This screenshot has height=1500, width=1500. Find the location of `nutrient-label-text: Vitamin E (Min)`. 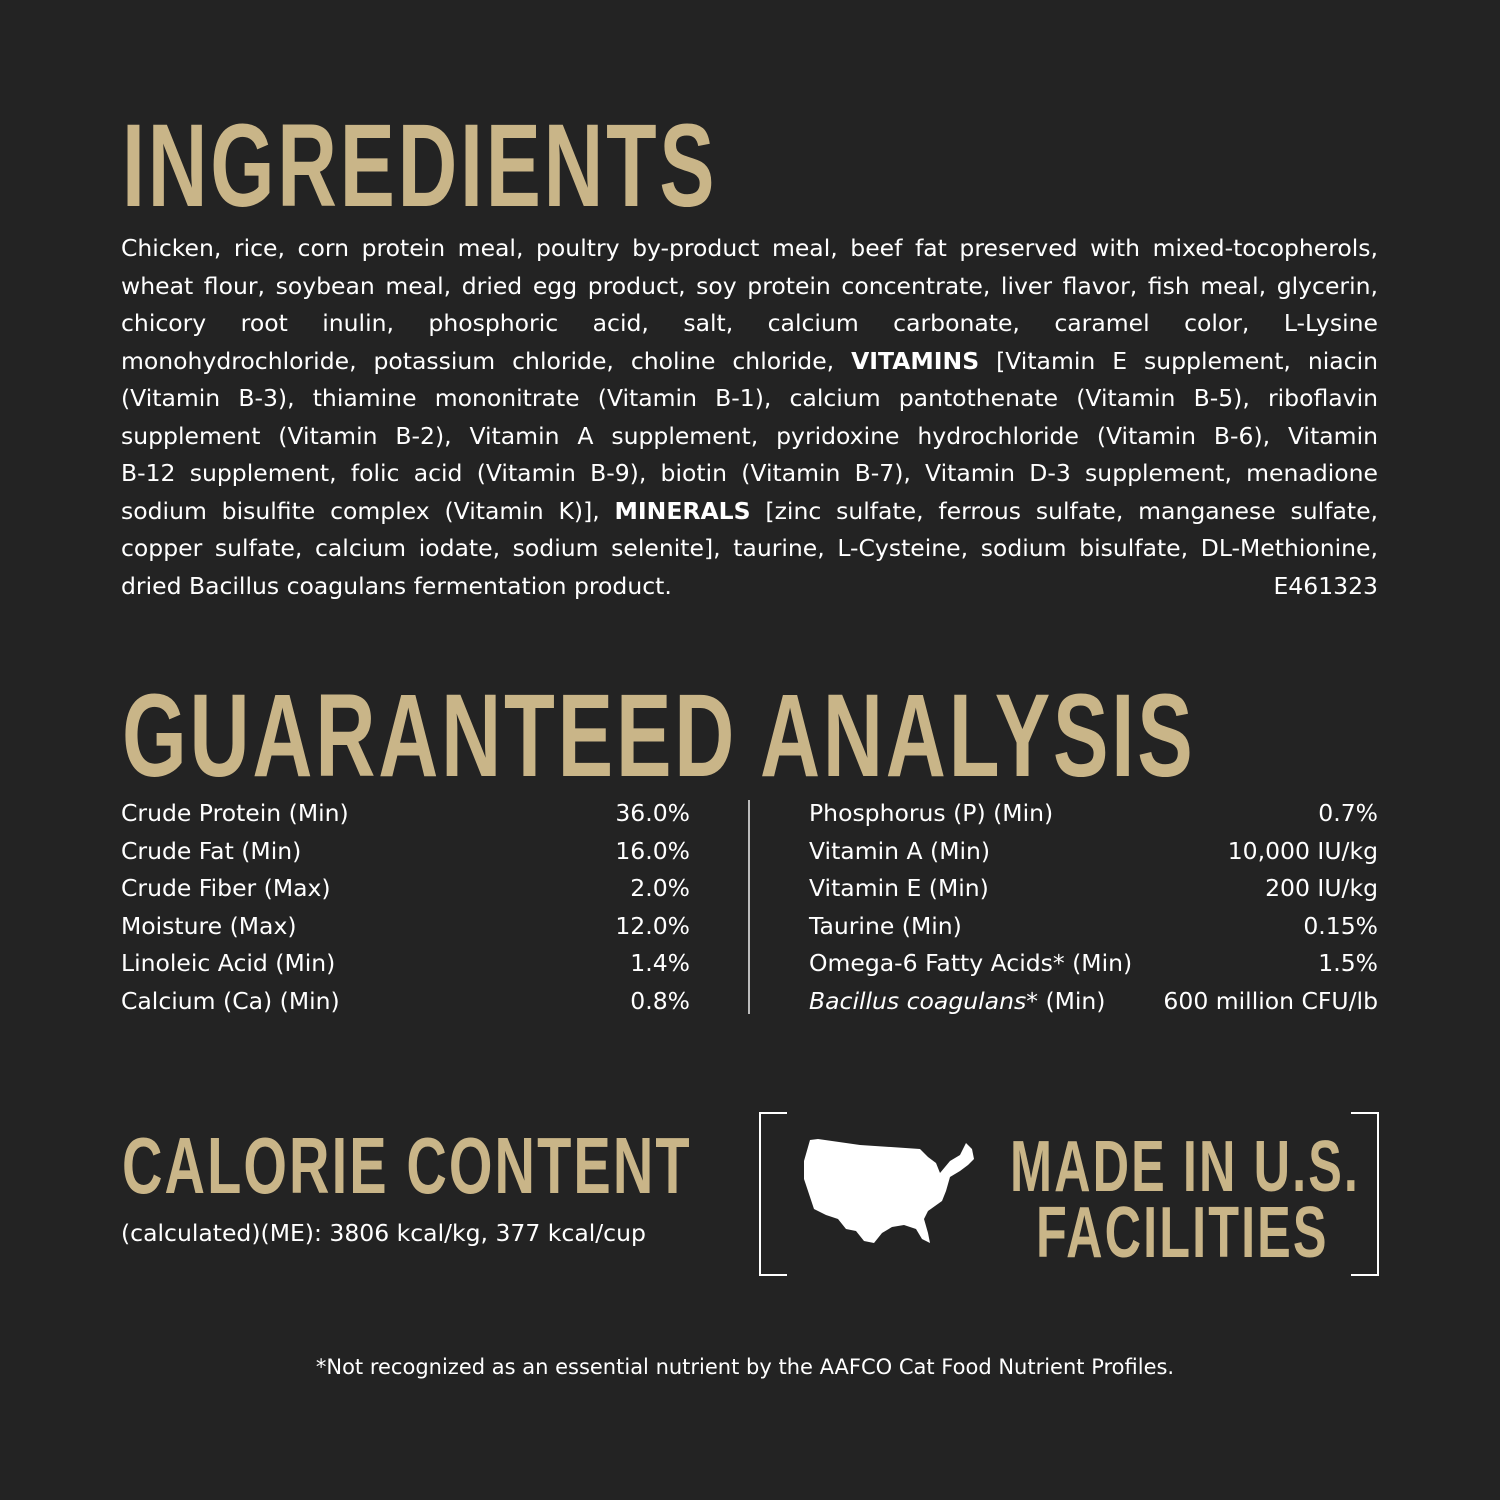

nutrient-label-text: Vitamin E (Min) is located at coordinates (899, 888).